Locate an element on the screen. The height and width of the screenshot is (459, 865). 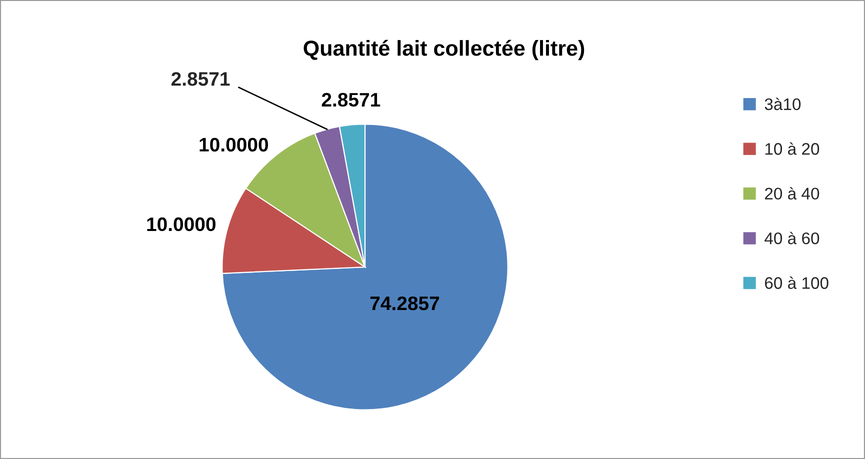
legend-label: 40 à 60 is located at coordinates (792, 238).